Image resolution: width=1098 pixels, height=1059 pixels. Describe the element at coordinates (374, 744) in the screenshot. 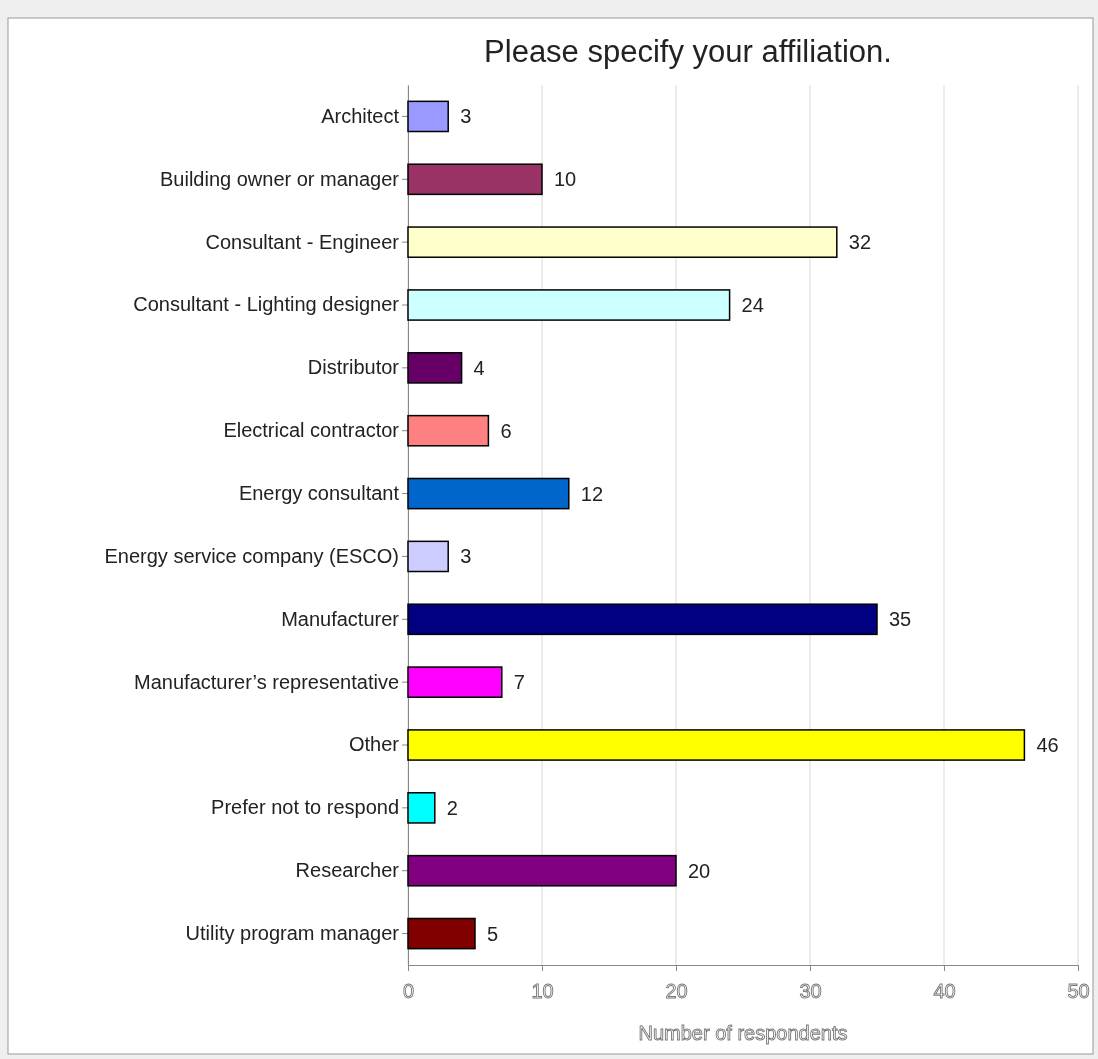

I see `y-tick-label: Other` at that location.